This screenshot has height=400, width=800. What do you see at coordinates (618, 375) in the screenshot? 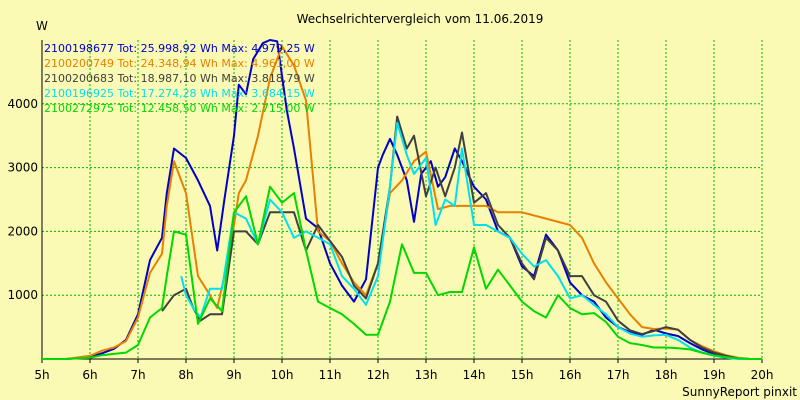
I see `x-tick-label: 17h` at bounding box center [618, 375].